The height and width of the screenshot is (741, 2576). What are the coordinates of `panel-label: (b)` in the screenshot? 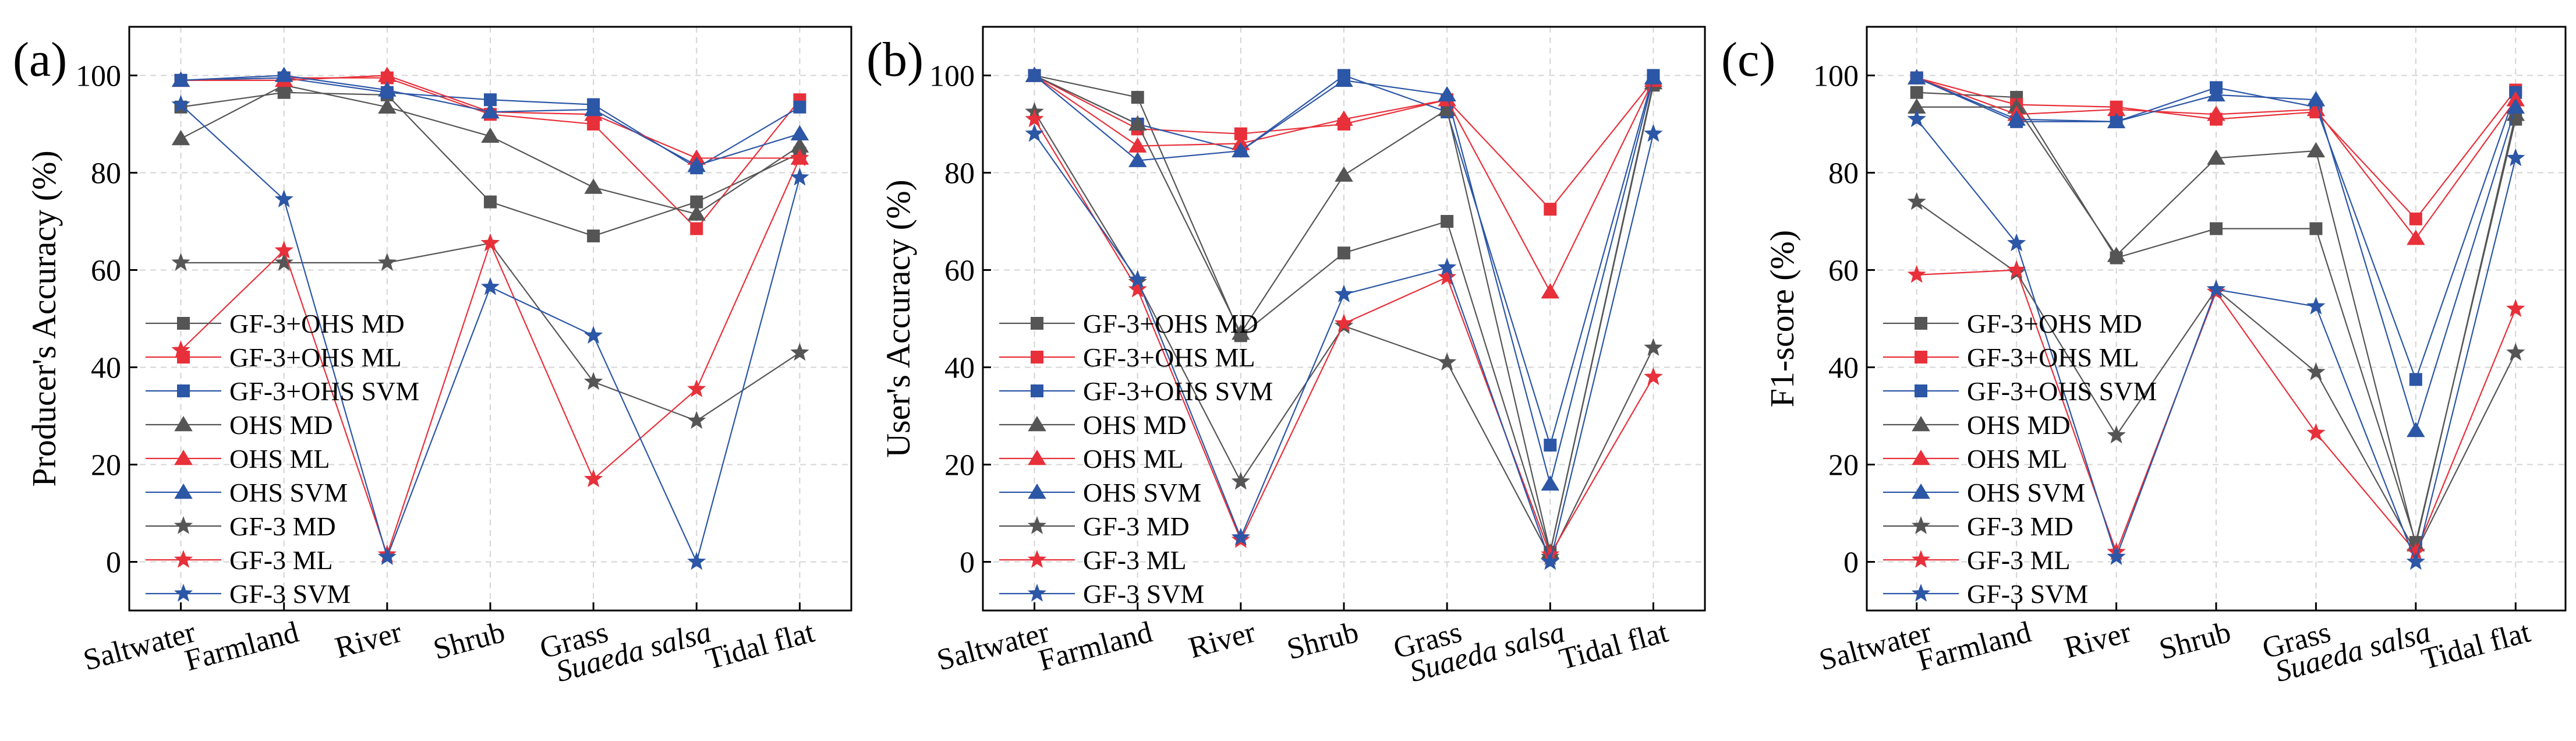 It's located at (894, 60).